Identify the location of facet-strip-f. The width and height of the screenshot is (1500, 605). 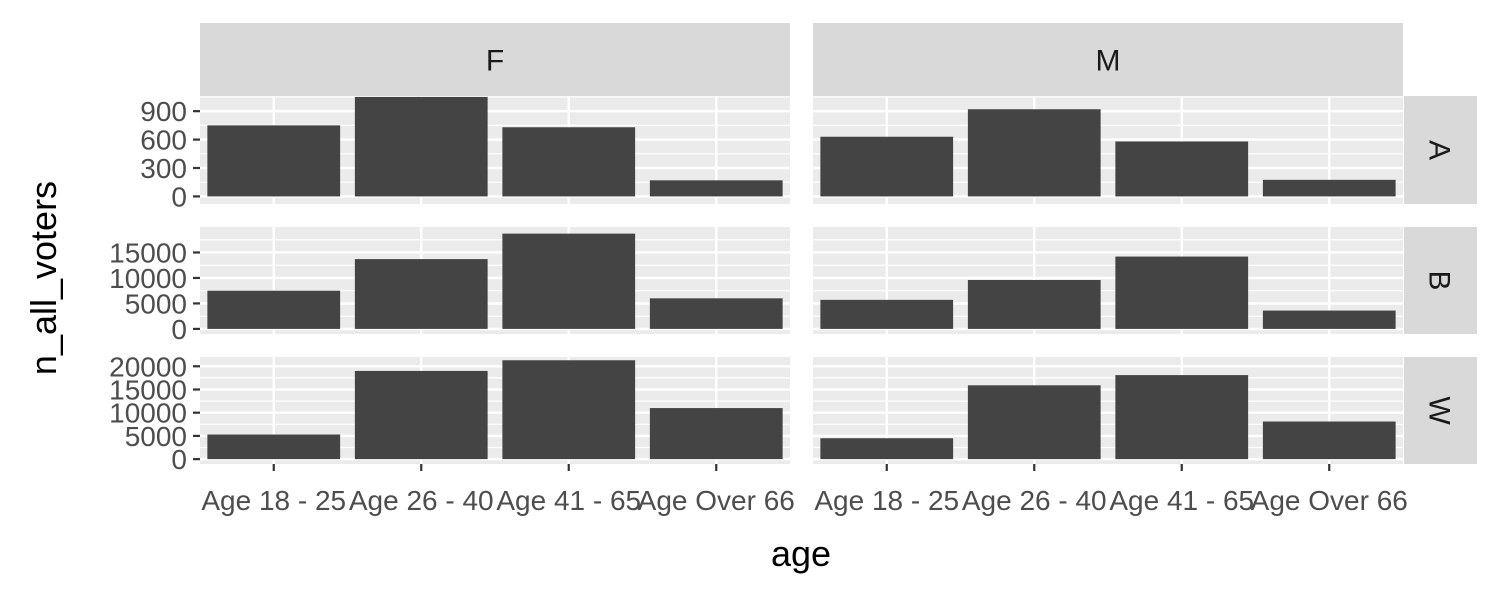
(495, 59).